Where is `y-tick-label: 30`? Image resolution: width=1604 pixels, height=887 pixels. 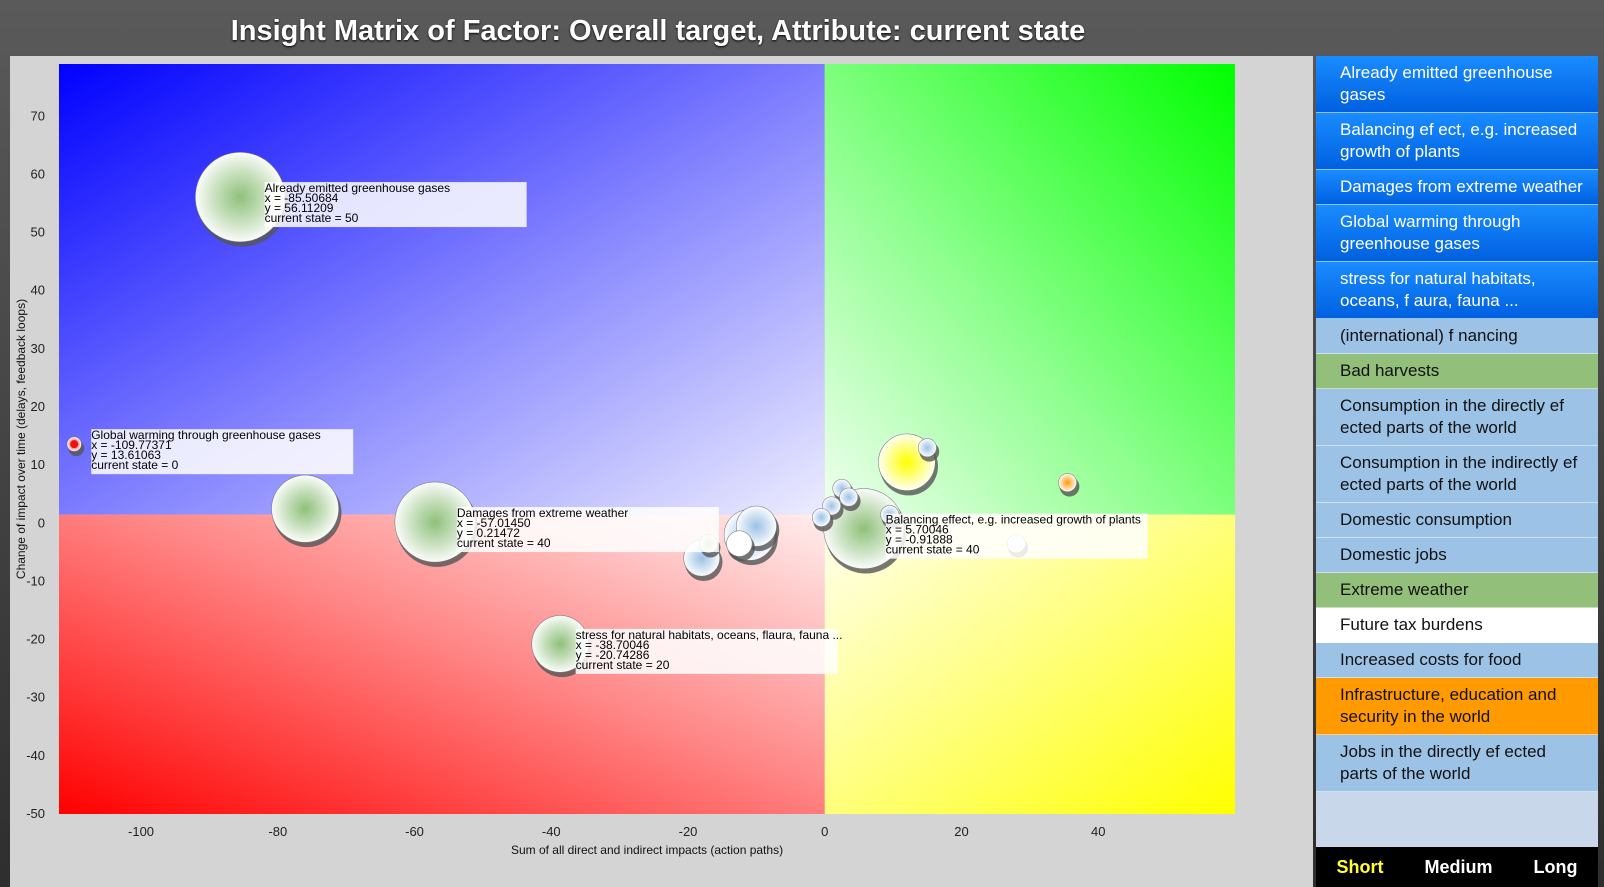 y-tick-label: 30 is located at coordinates (38, 348).